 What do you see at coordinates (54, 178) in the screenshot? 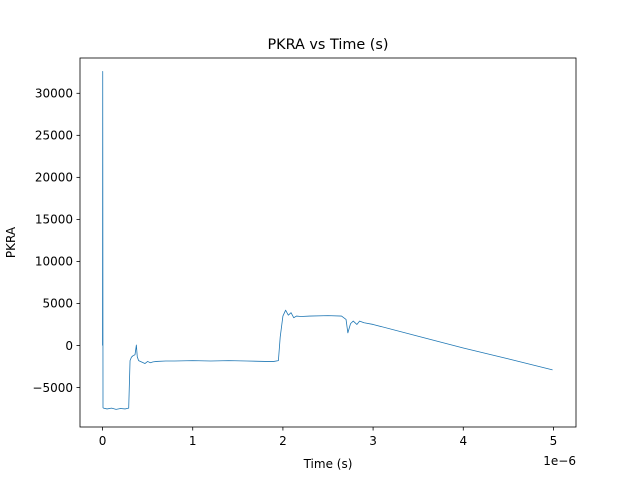
I see `y-tick-label: 20000` at bounding box center [54, 178].